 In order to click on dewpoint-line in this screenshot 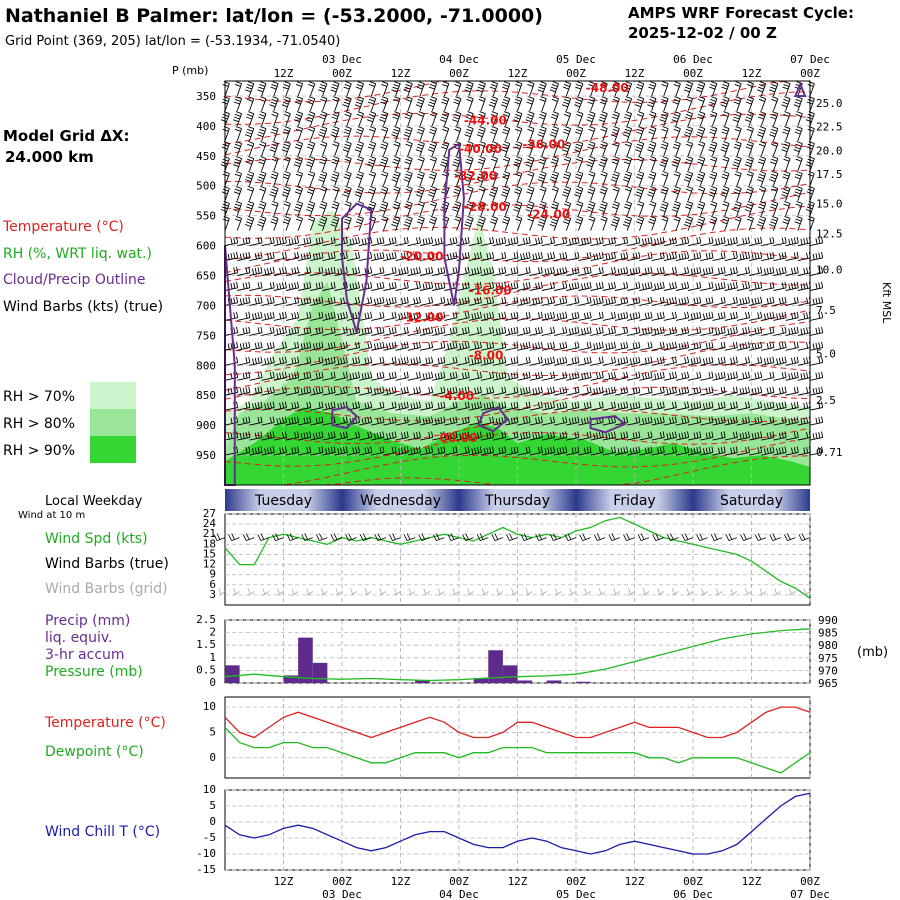, I will do `click(517, 750)`.